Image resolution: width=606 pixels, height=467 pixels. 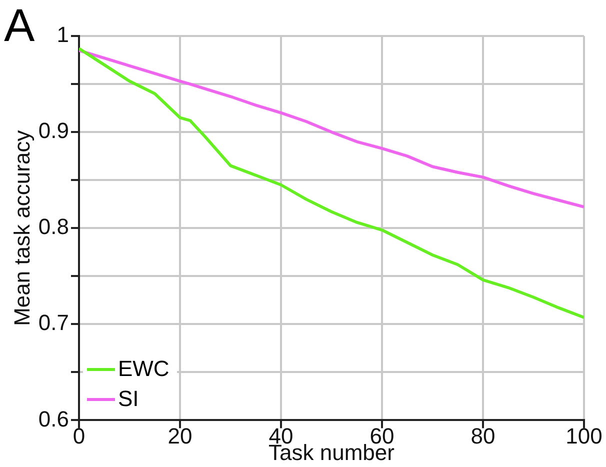 I want to click on text: A, so click(x=19, y=25).